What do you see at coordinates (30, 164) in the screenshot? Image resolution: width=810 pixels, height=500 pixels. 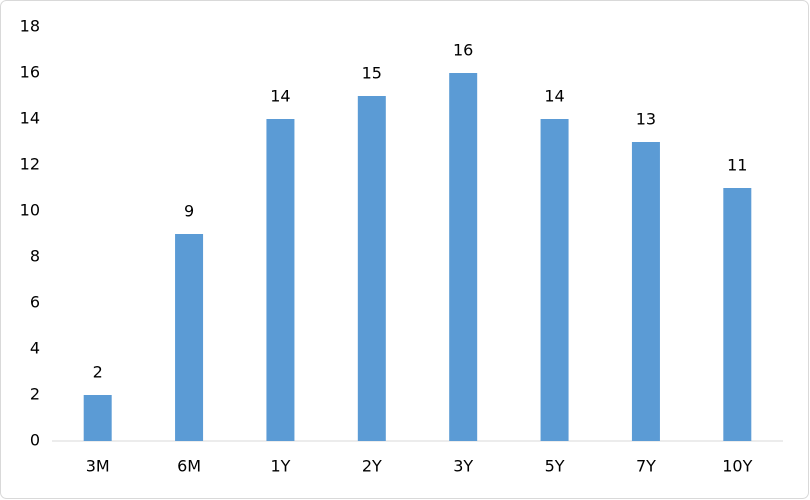 I see `y-tick-label: 12` at bounding box center [30, 164].